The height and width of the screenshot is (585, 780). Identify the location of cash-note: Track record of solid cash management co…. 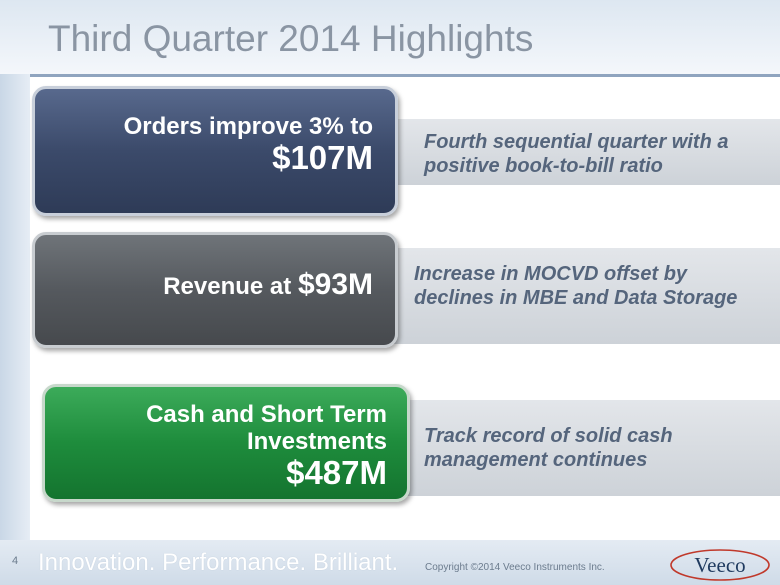
(548, 448).